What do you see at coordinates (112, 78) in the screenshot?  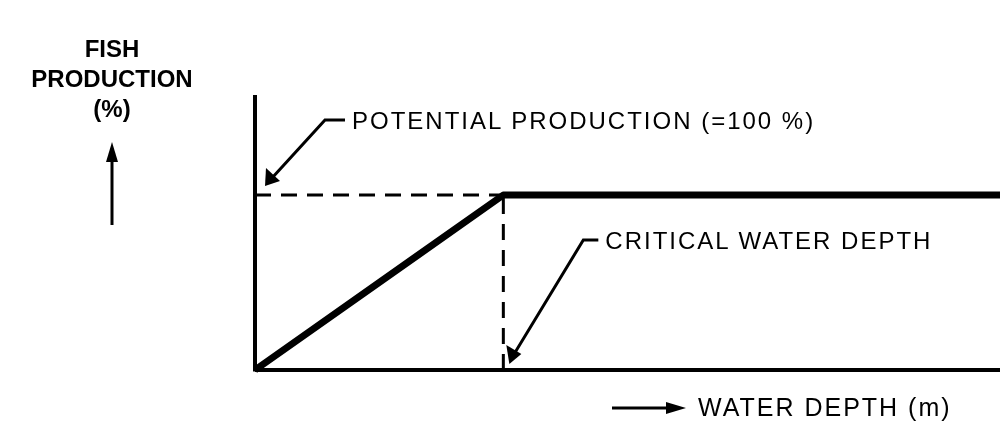 I see `y-axis-title: FISH PRODUCTION (%)` at bounding box center [112, 78].